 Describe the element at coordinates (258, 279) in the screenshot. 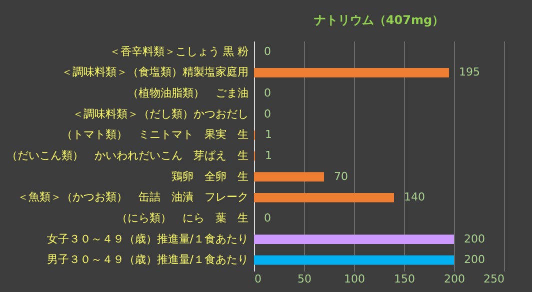

I see `x-tick-label: 0` at that location.